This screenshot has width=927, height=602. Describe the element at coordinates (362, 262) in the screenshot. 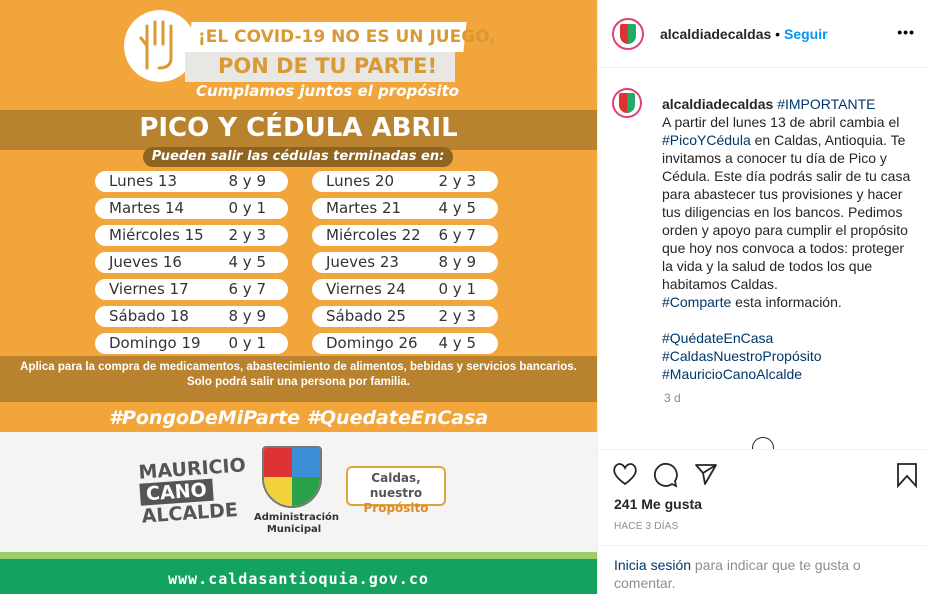

I see `schedule-day: Jueves 23` at that location.